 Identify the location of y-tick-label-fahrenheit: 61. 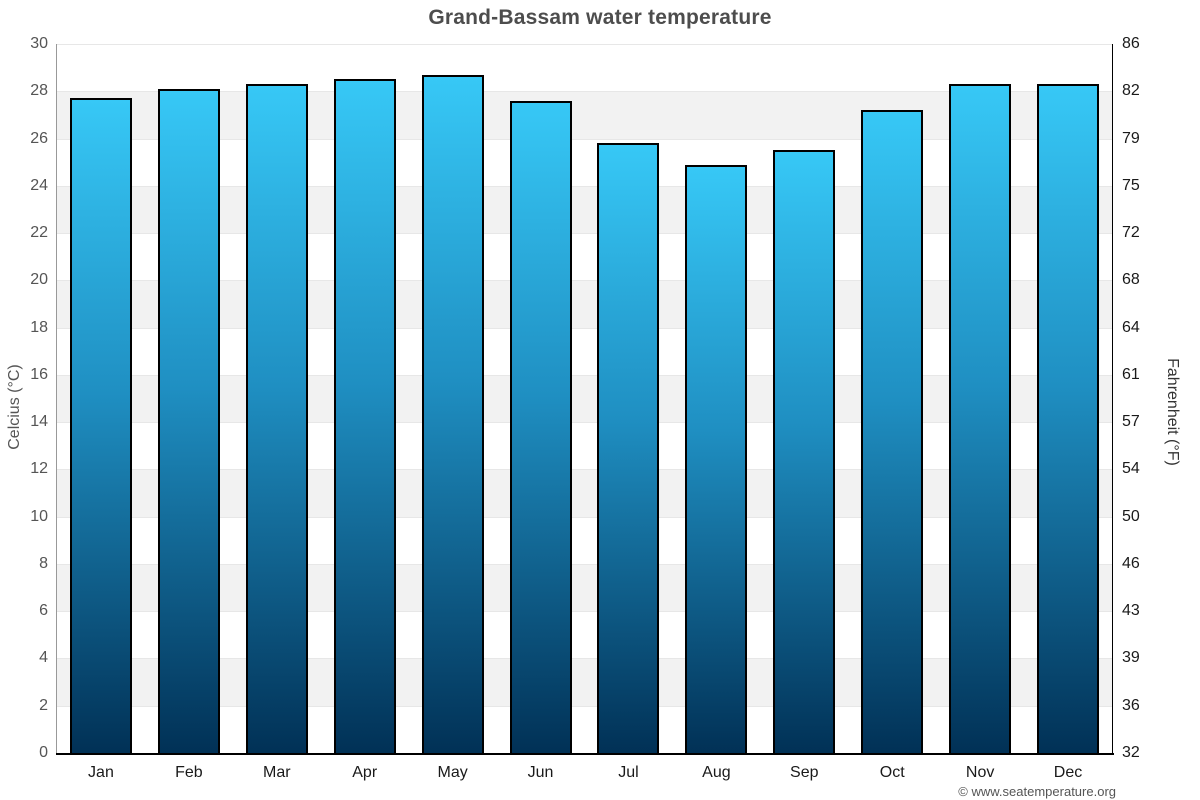
(1131, 374).